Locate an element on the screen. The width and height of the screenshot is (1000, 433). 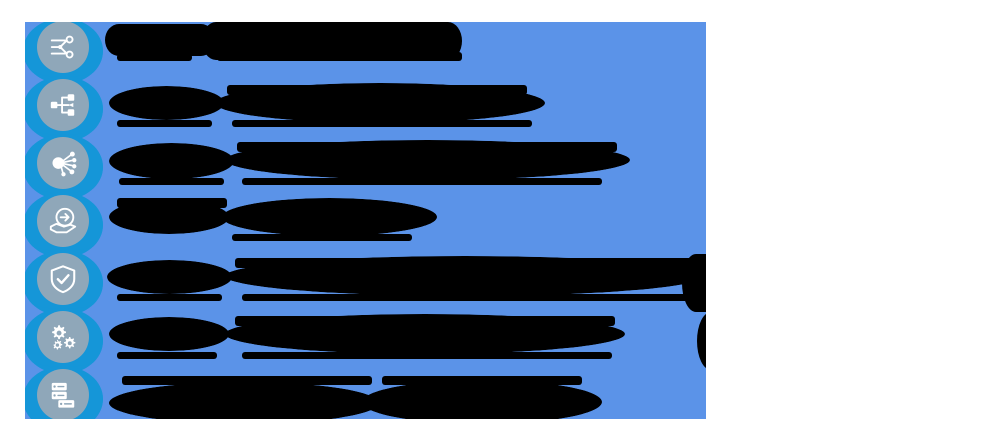
gears-icon is located at coordinates (63, 337).